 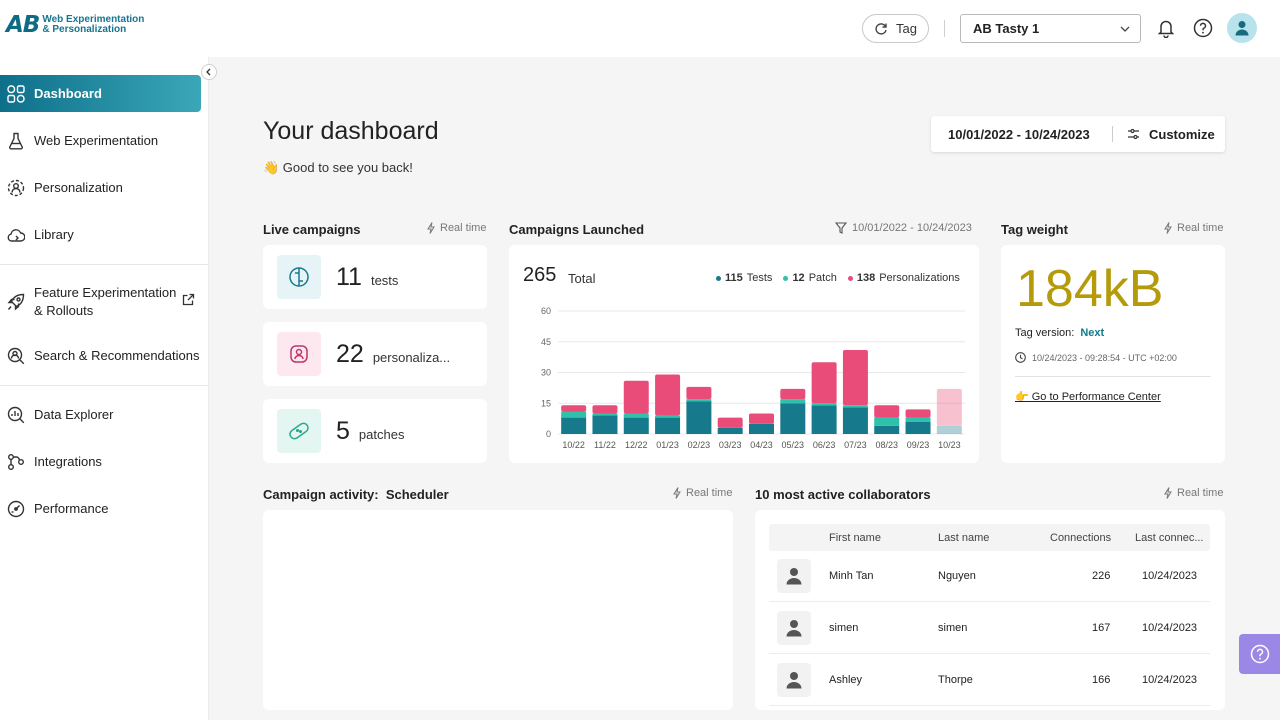 I want to click on person-target-icon, so click(x=16, y=188).